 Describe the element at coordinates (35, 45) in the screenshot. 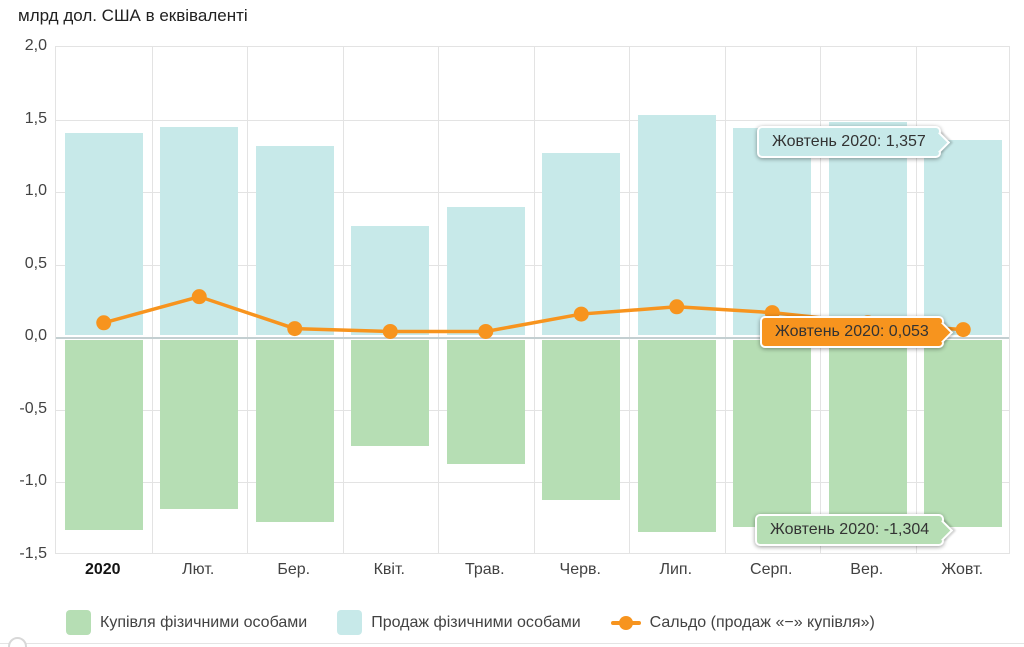

I see `y-tick-label: 2,0` at that location.